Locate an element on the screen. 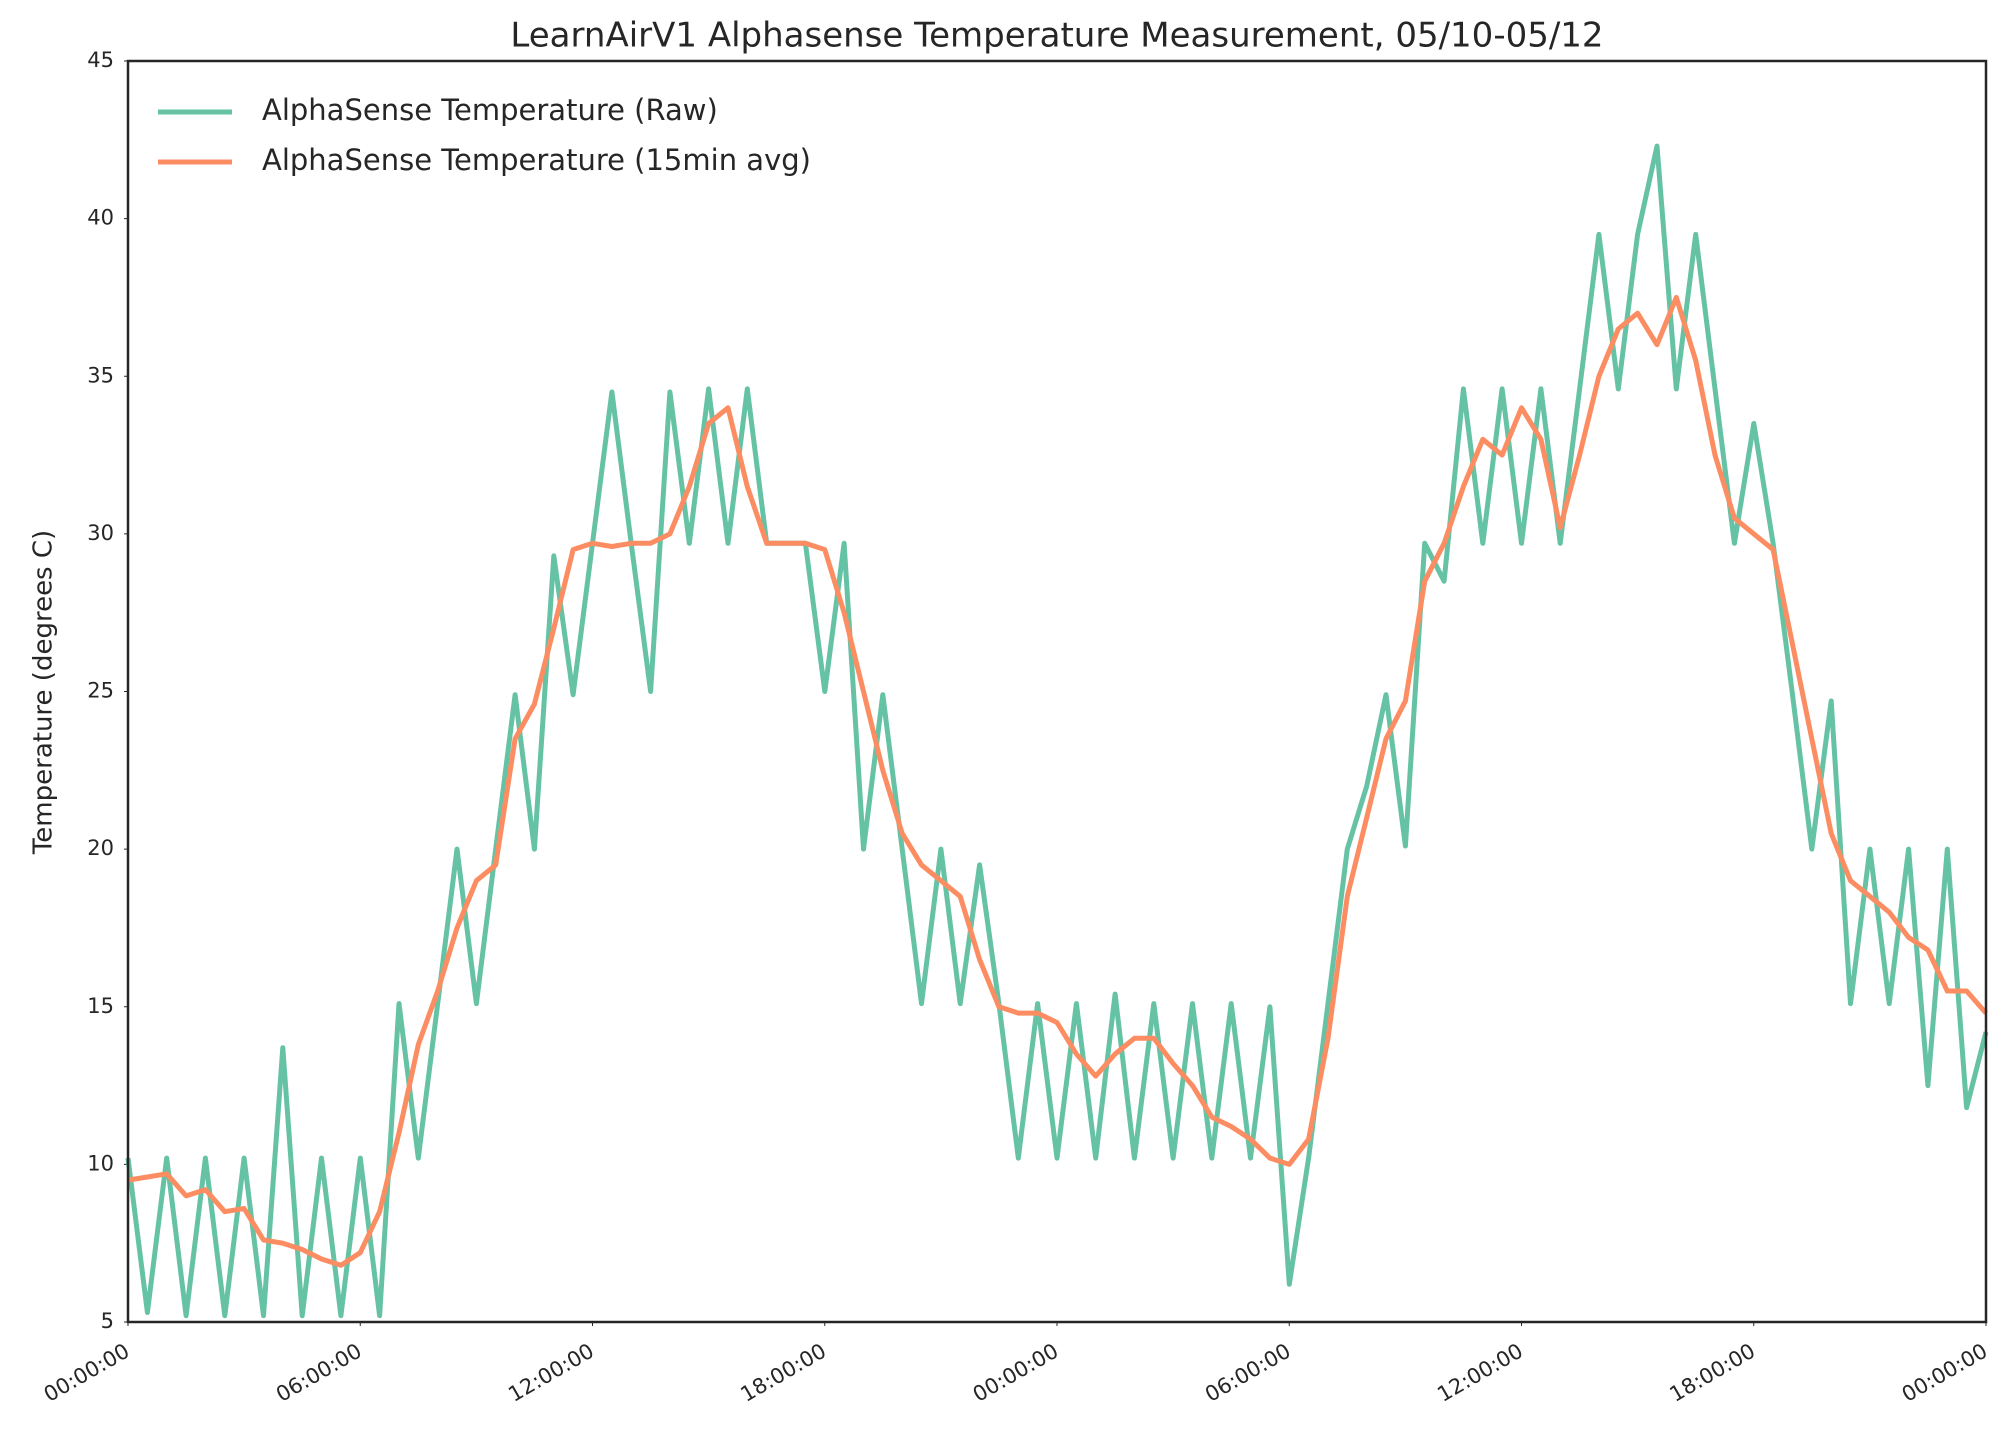 This screenshot has width=2006, height=1440. y-tick-label: 40 is located at coordinates (100, 218).